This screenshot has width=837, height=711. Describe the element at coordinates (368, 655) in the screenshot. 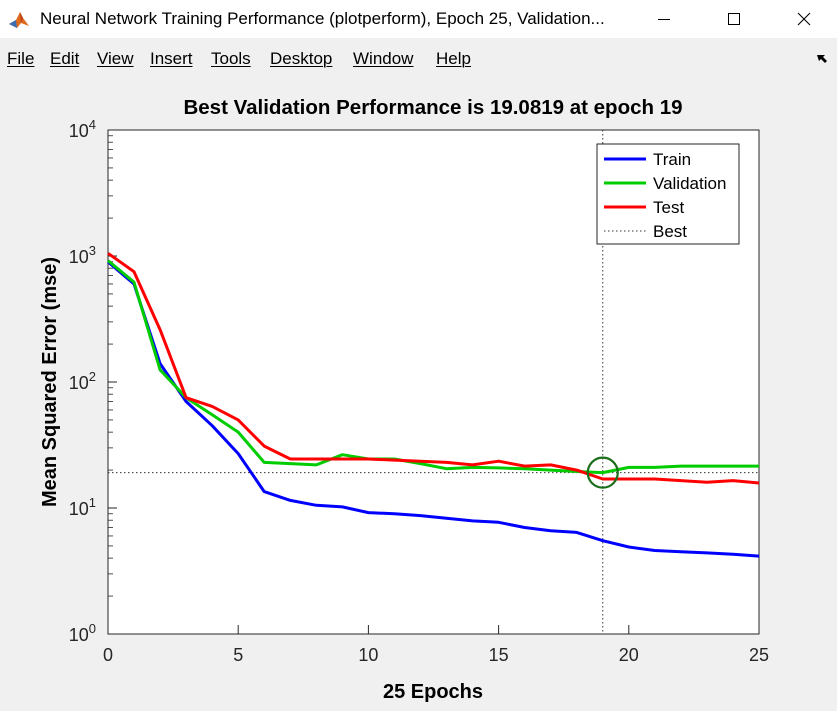

I see `x-tick-label: 10` at that location.